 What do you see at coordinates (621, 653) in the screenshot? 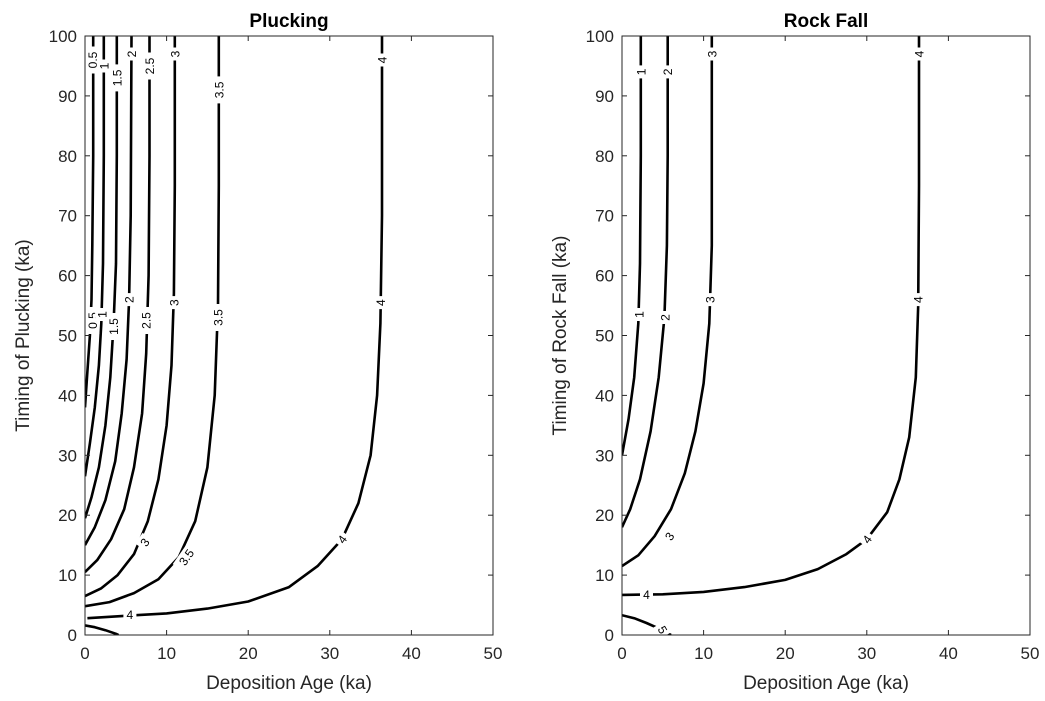
I see `x-tick-label: 0` at bounding box center [621, 653].